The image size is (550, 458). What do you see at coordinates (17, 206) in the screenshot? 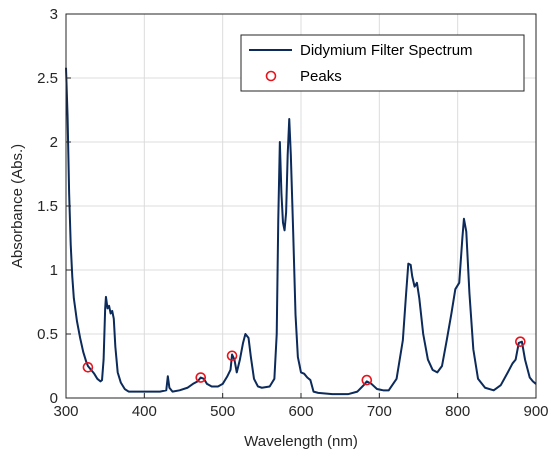
I see `y-axis-title: Absorbance (Abs.)` at bounding box center [17, 206].